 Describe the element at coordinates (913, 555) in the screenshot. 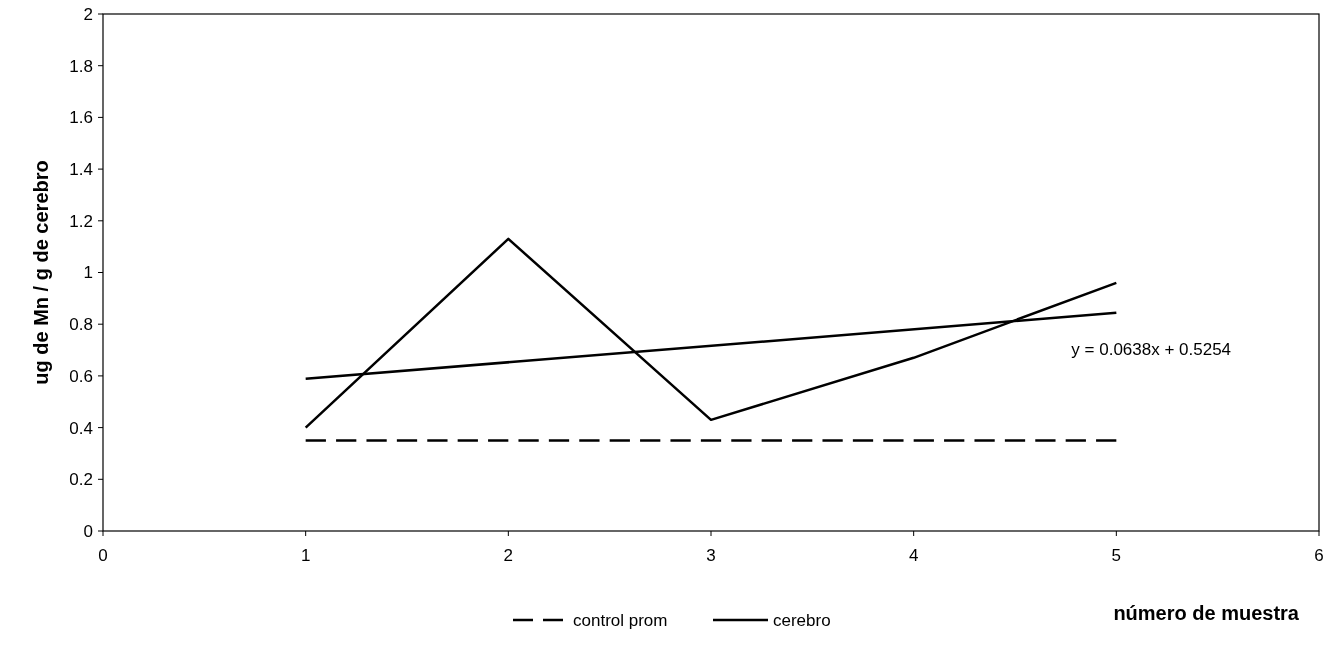

I see `x-tick-label: 4` at that location.